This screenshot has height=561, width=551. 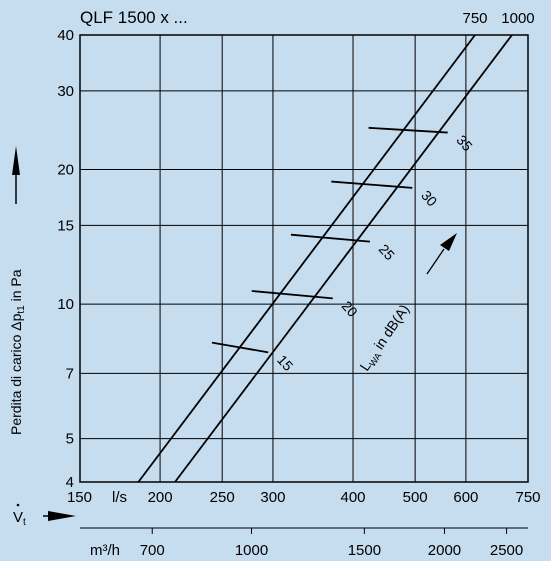 What do you see at coordinates (391, 328) in the screenshot?
I see `sound-power-label-unit: in dB(A)` at bounding box center [391, 328].